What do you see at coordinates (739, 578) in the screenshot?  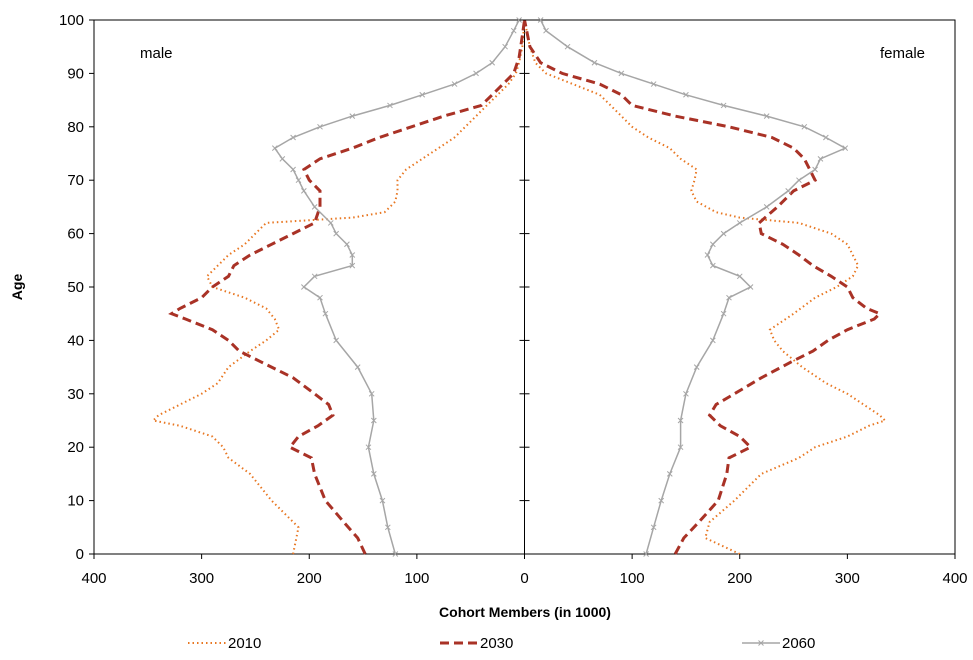 I see `x-tick-label-6: 200` at bounding box center [739, 578].